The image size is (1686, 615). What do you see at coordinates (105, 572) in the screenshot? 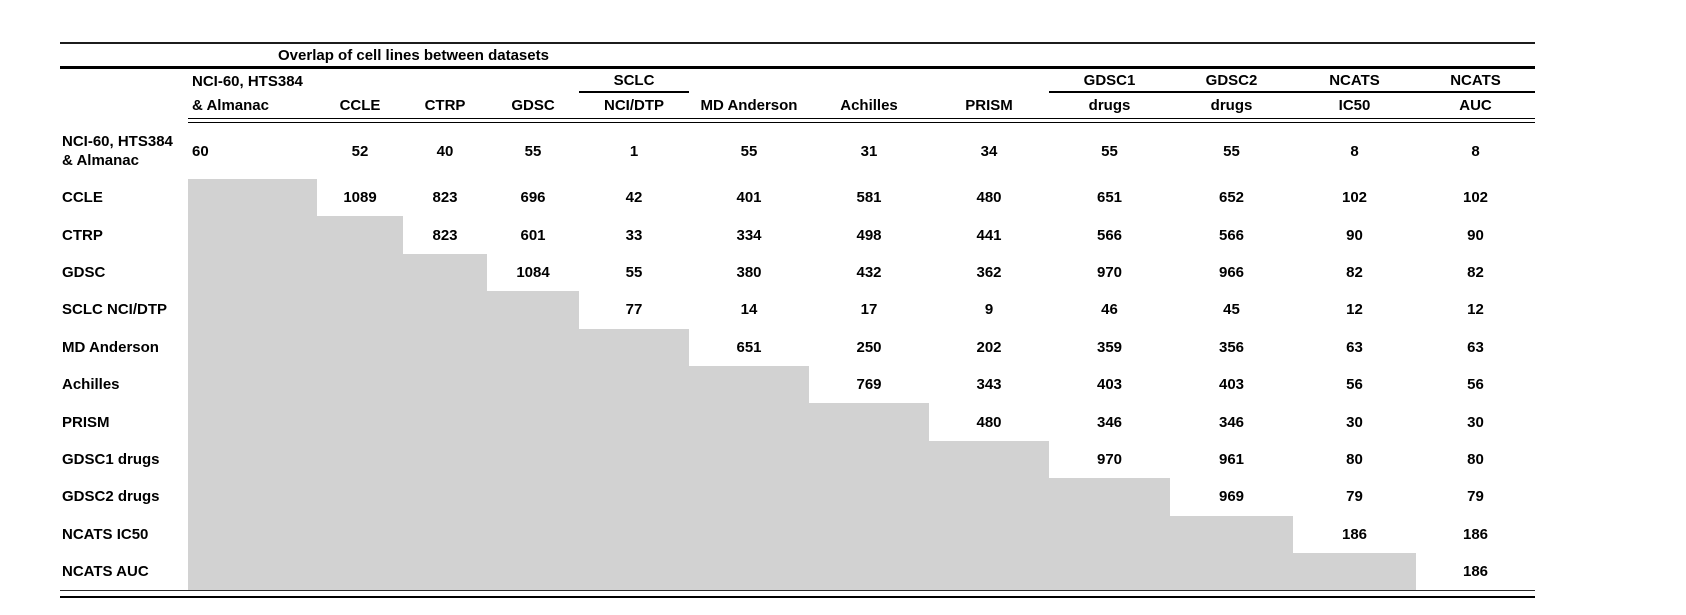
I see `row-label-line: NCATS AUC` at bounding box center [105, 572].